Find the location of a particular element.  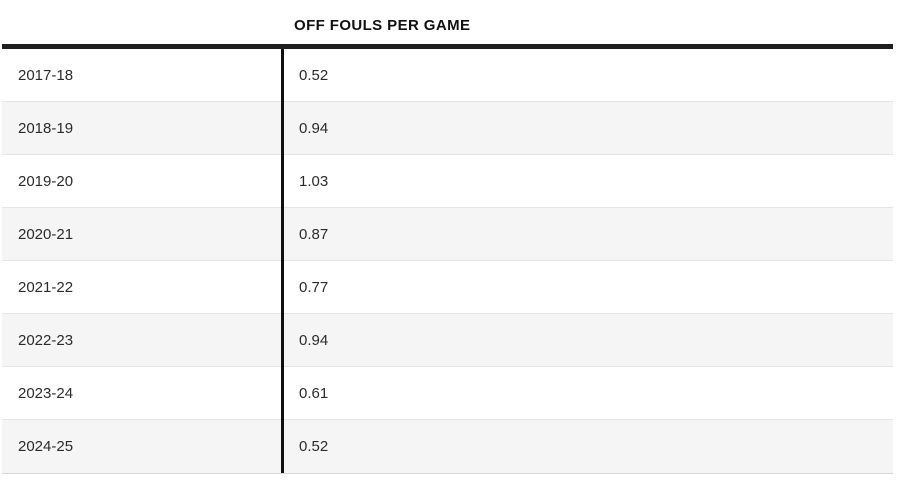

season-cell: 2023-24 is located at coordinates (46, 393).